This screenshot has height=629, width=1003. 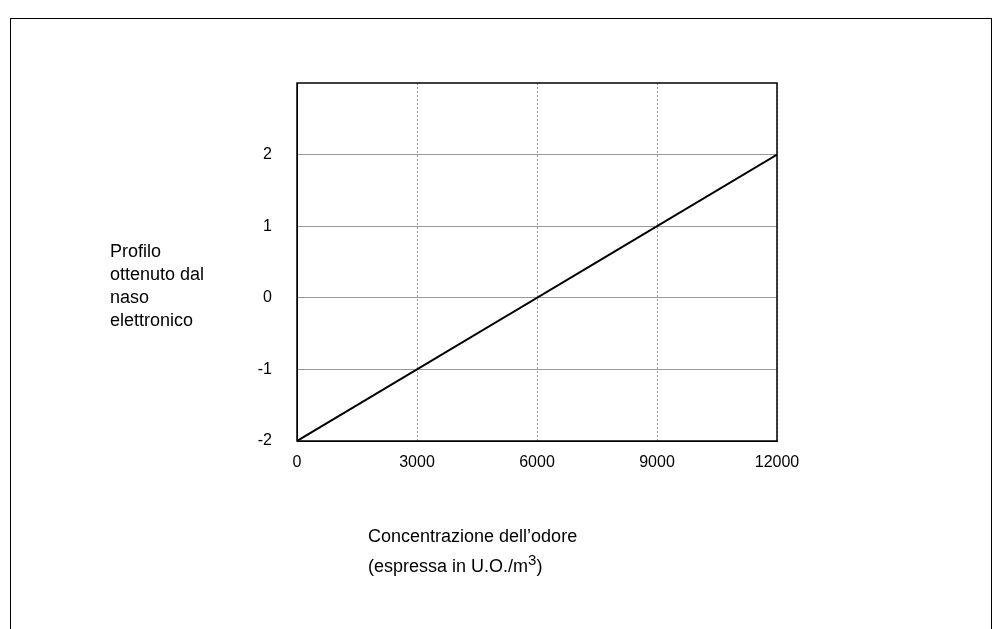 I want to click on x-axis-title: Concentrazione dell’odore (espressa in U.O./m$^{3}$), so click(x=473, y=551).